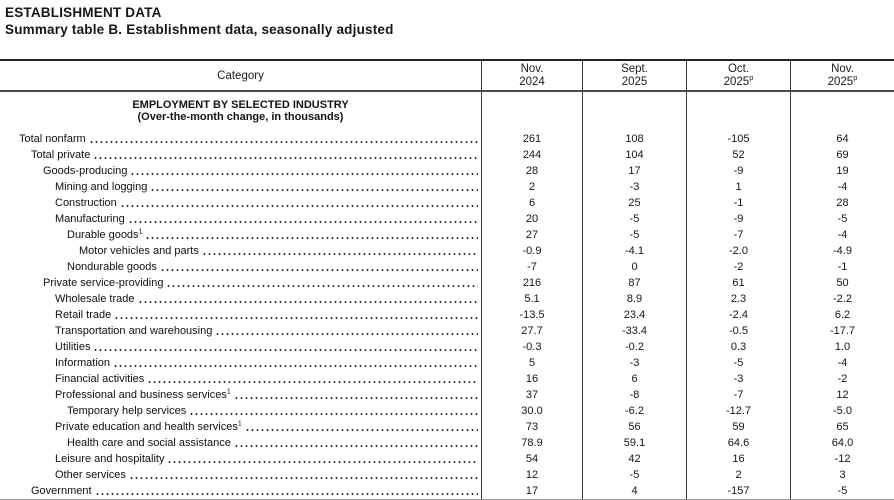 Image resolution: width=894 pixels, height=500 pixels. Describe the element at coordinates (842, 235) in the screenshot. I see `row-value: -4` at that location.